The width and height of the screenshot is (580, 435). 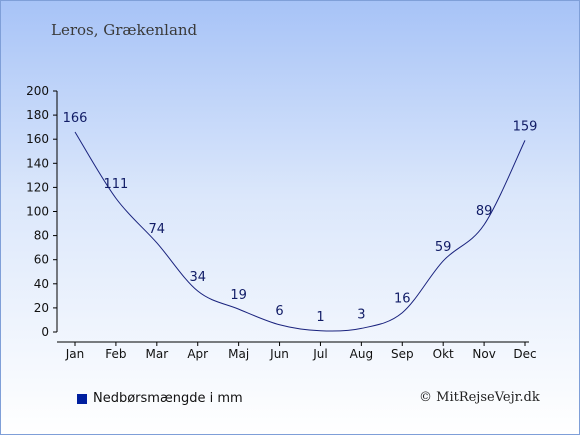 What do you see at coordinates (238, 354) in the screenshot?
I see `x-tick-label: Maj` at bounding box center [238, 354].